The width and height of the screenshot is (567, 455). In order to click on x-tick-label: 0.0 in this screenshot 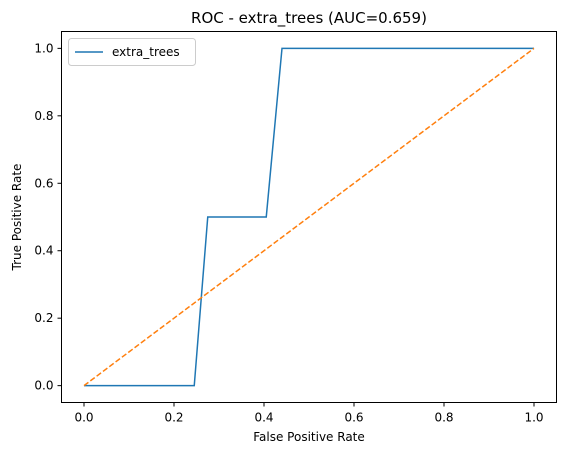, I will do `click(83, 418)`.